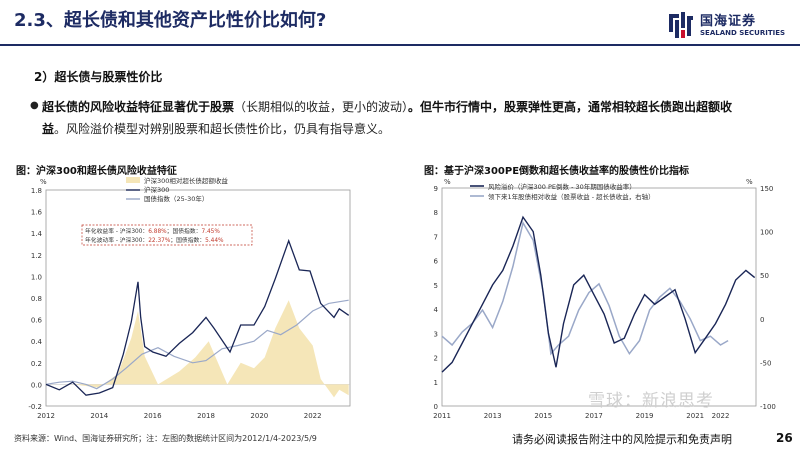 The image size is (800, 450). What do you see at coordinates (543, 416) in the screenshot?
I see `x-tick-label: 2015` at bounding box center [543, 416].